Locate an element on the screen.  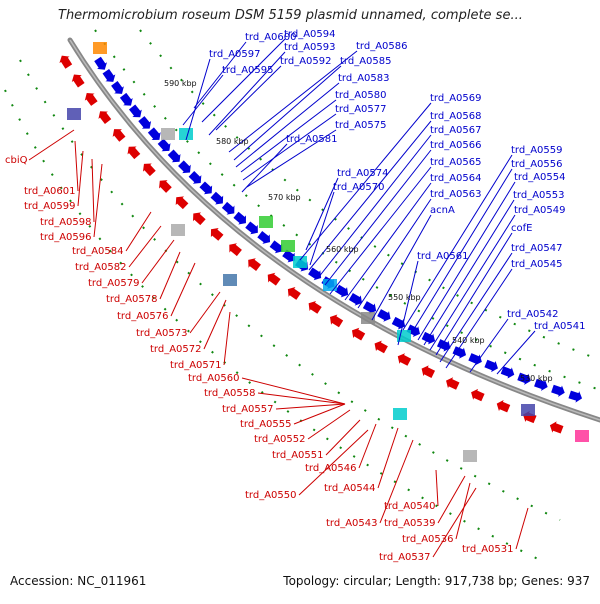
gene-label-forward: trd_A0564 is located at coordinates (456, 178).